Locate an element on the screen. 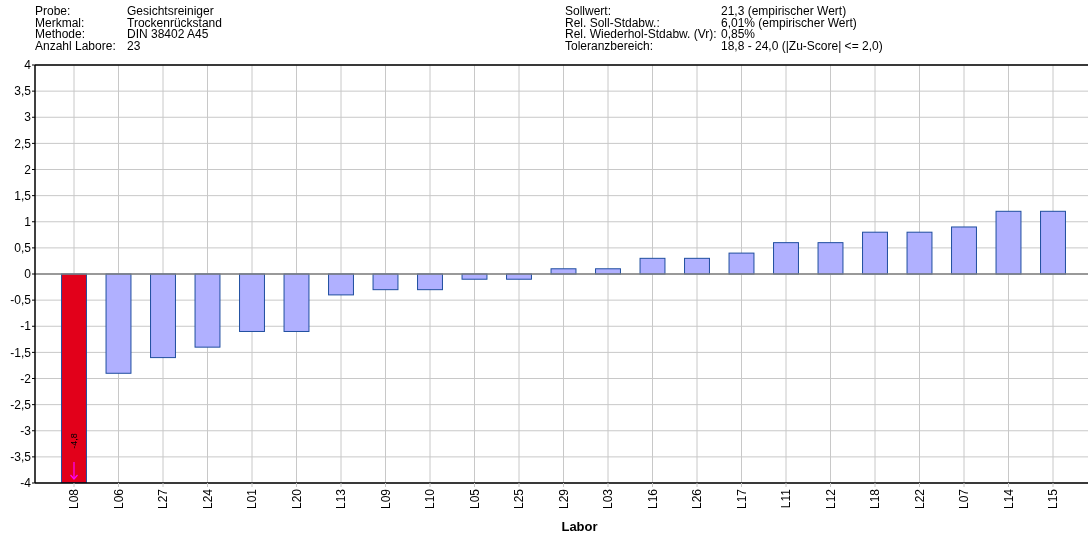  x-tick-label: L25 is located at coordinates (519, 499).